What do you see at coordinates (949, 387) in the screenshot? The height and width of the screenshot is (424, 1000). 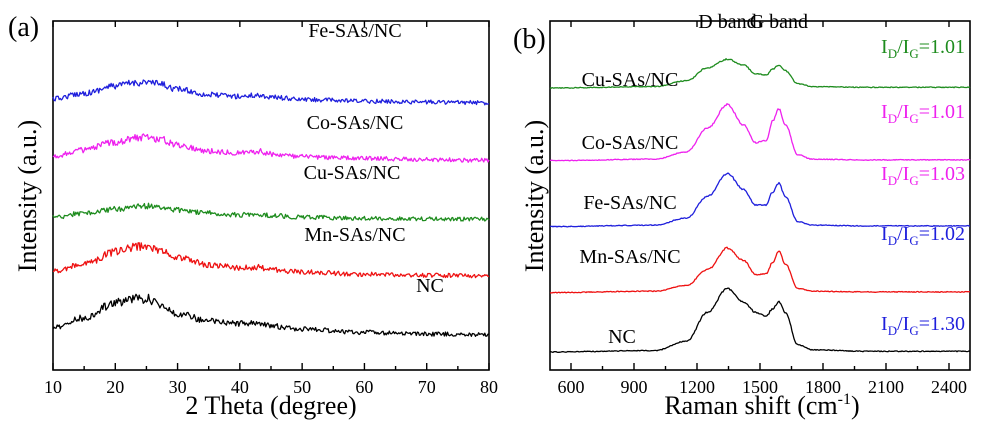 I see `x-tick-label-2400: 2400` at bounding box center [949, 387].